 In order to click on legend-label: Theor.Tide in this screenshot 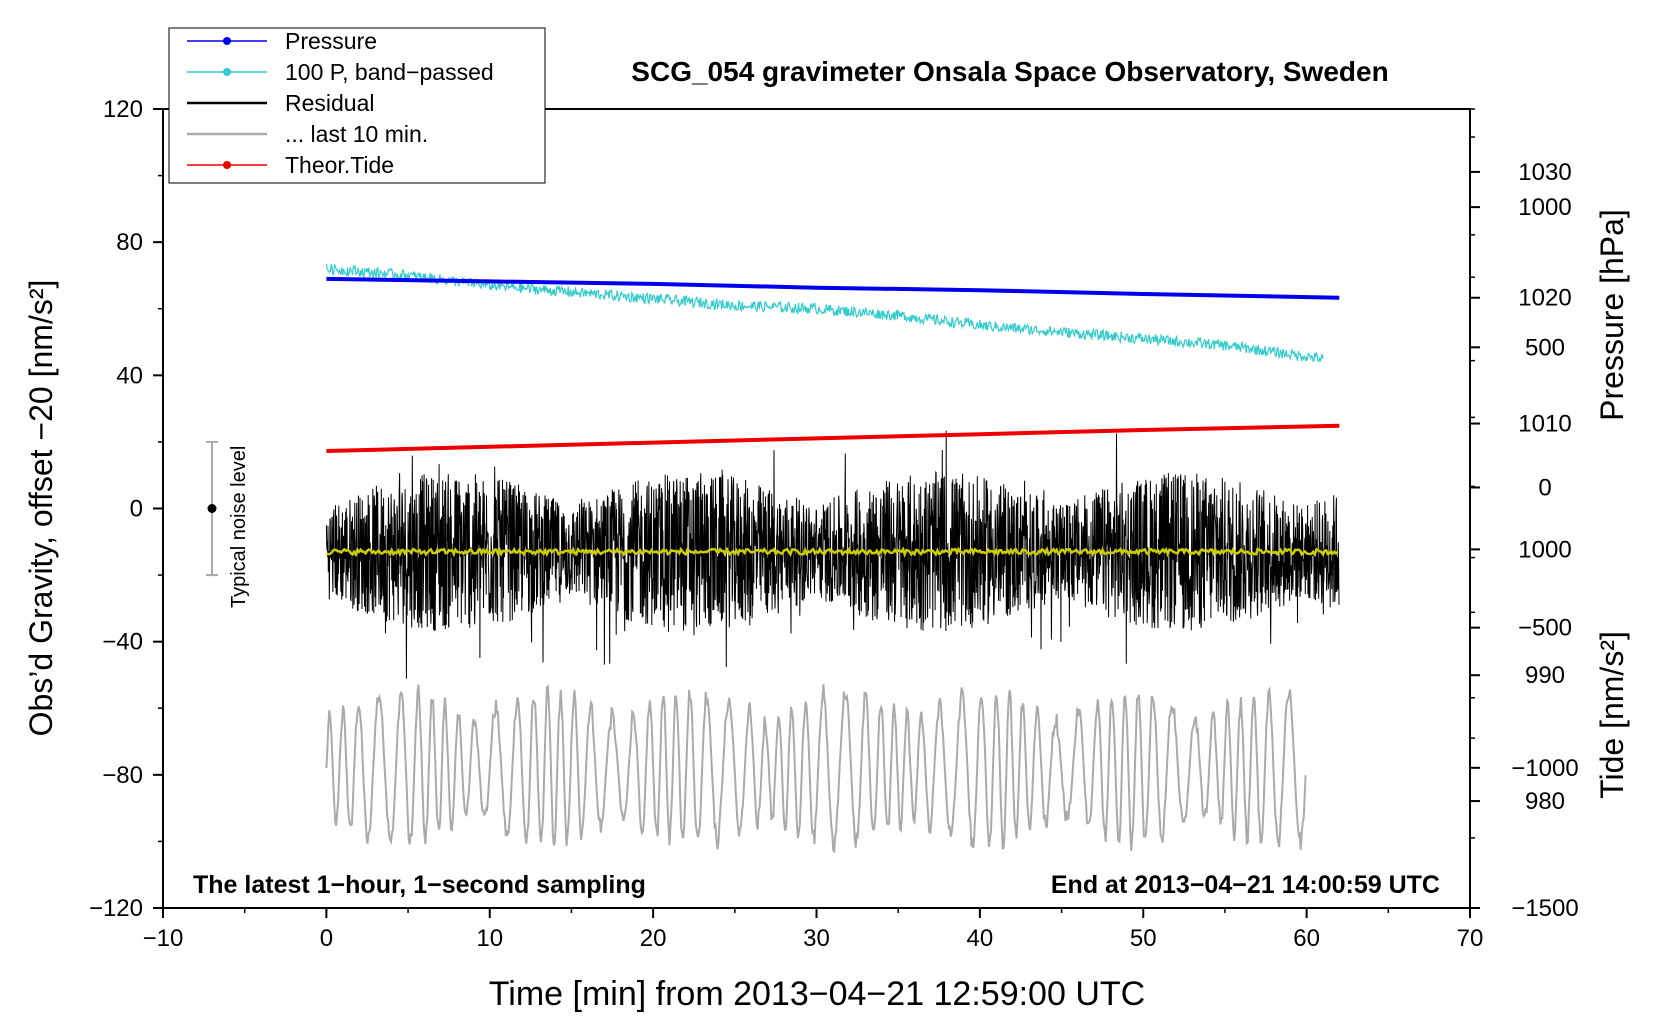, I will do `click(339, 165)`.